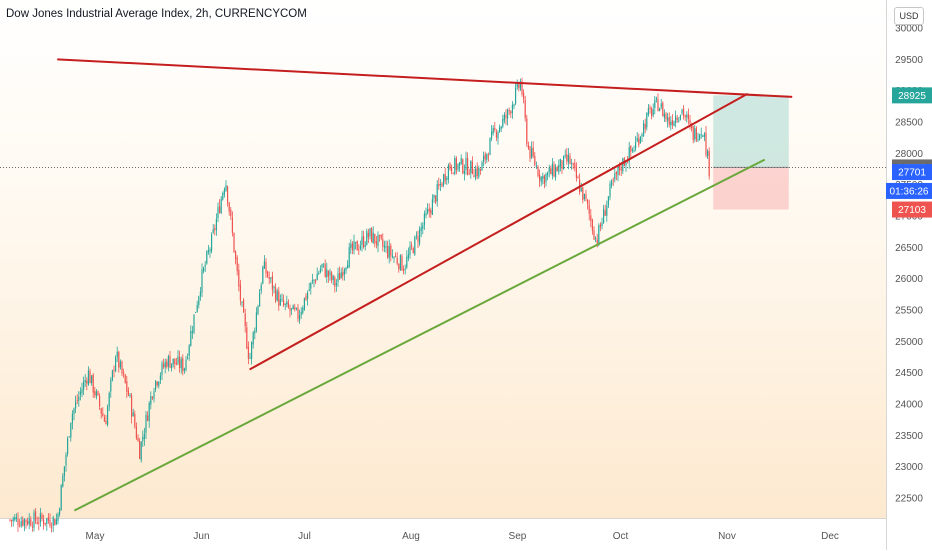  What do you see at coordinates (909, 60) in the screenshot?
I see `price-tick-label: 29500` at bounding box center [909, 60].